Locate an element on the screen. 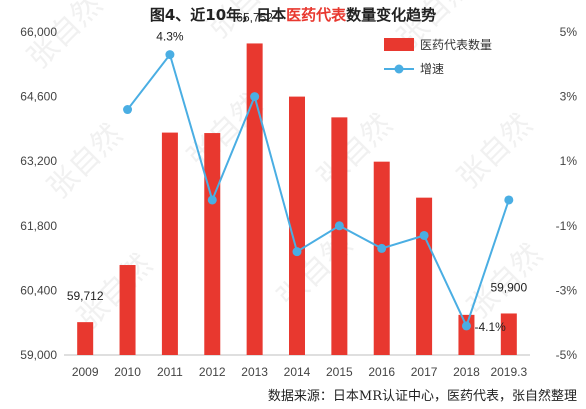  y-right-tick-label: 5% is located at coordinates (569, 32).